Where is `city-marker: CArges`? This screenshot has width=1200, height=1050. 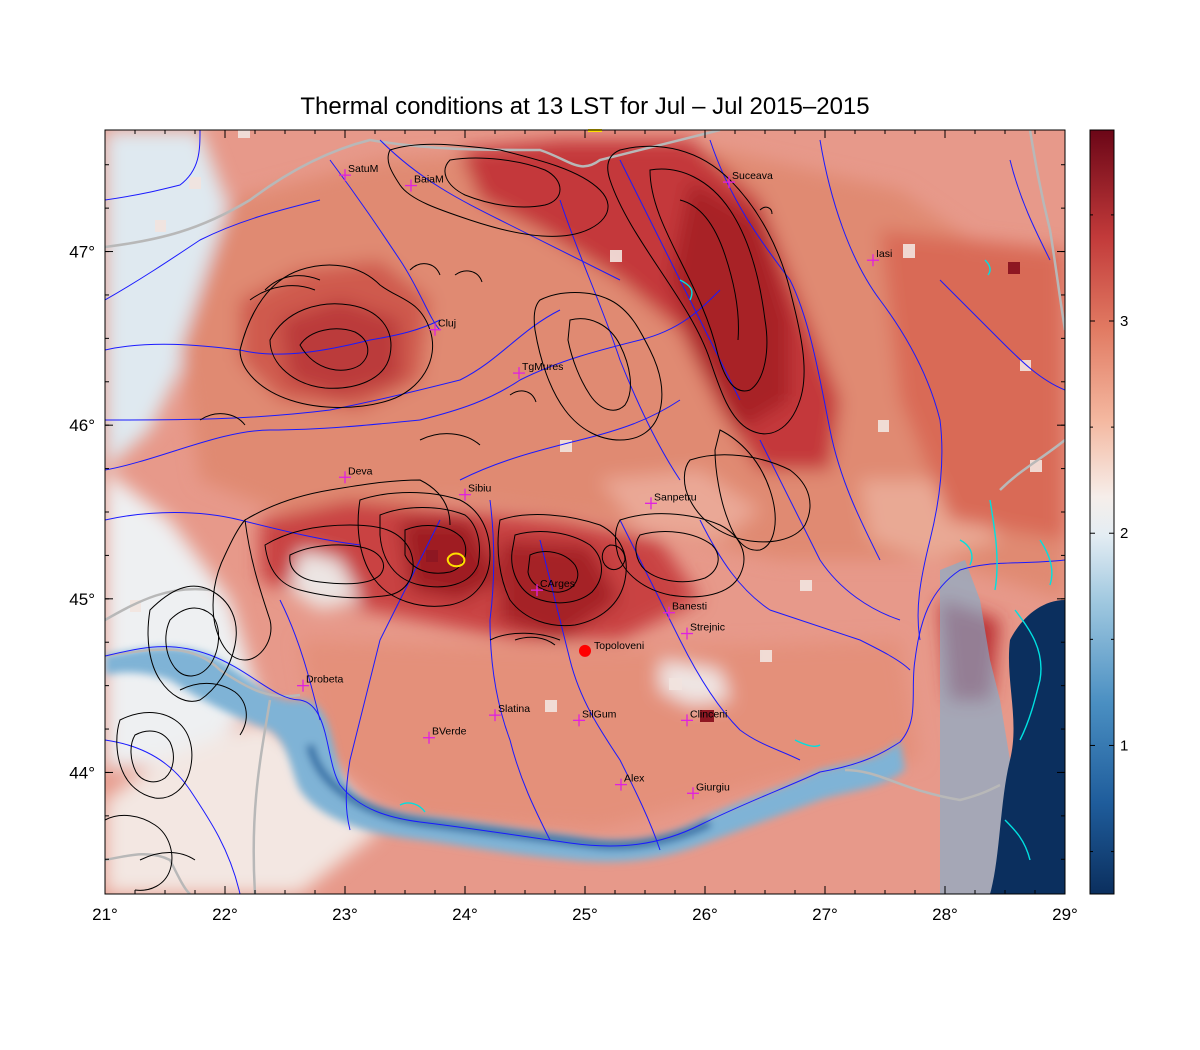
city-marker: CArges is located at coordinates (553, 587).